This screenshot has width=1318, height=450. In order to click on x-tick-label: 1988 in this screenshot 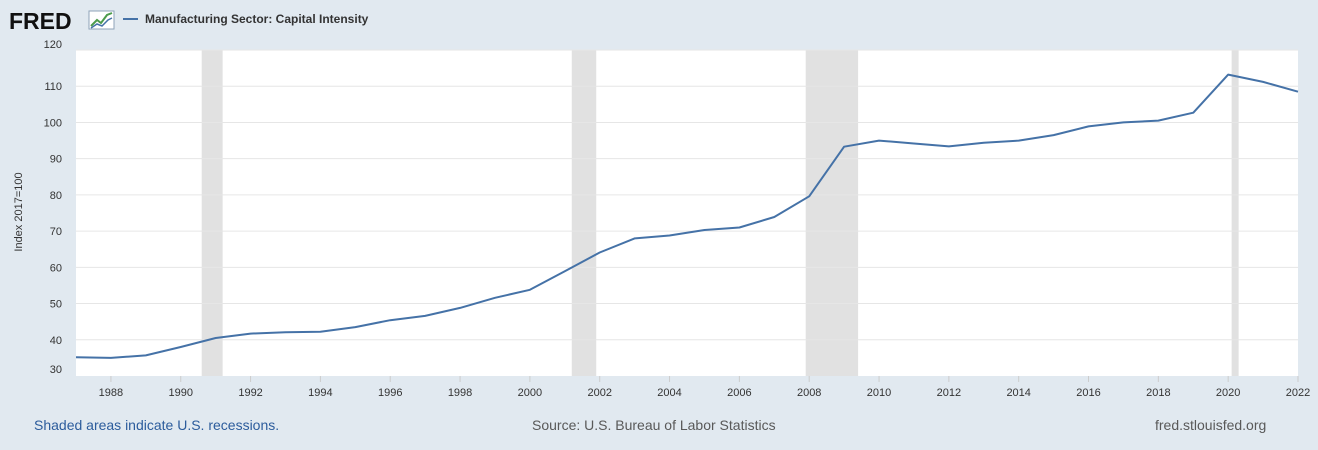, I will do `click(111, 393)`.